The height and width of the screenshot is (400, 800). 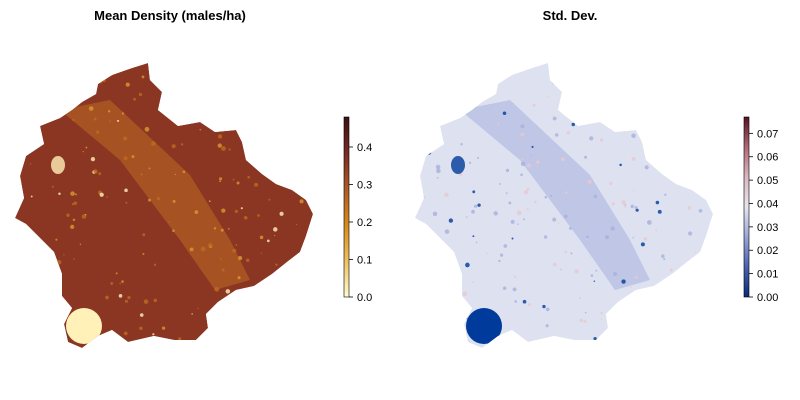 What do you see at coordinates (570, 15) in the screenshot?
I see `std-dev-title: Std. Dev.` at bounding box center [570, 15].